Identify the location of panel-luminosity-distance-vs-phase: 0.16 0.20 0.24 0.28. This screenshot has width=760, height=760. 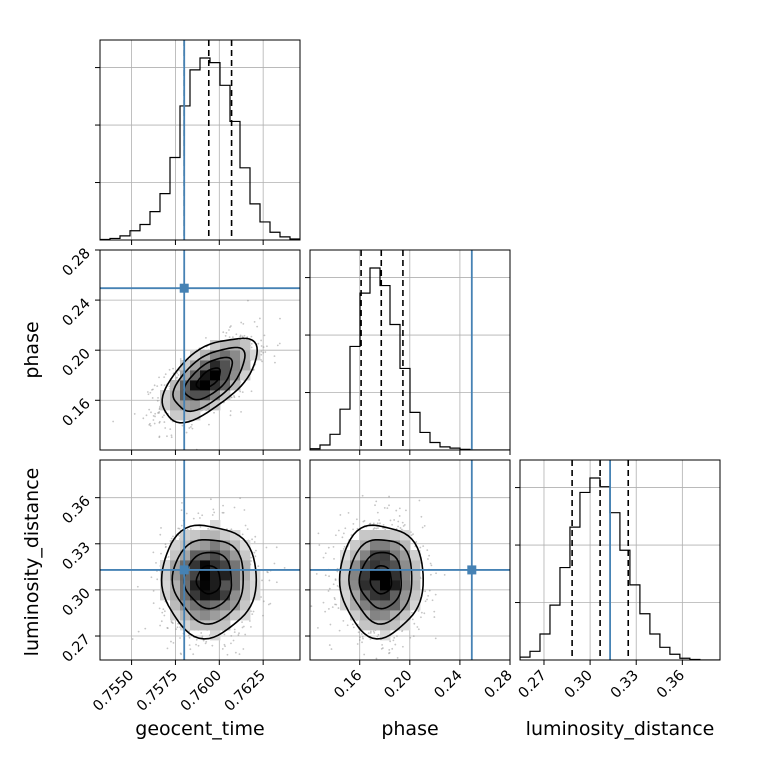
(410, 580).